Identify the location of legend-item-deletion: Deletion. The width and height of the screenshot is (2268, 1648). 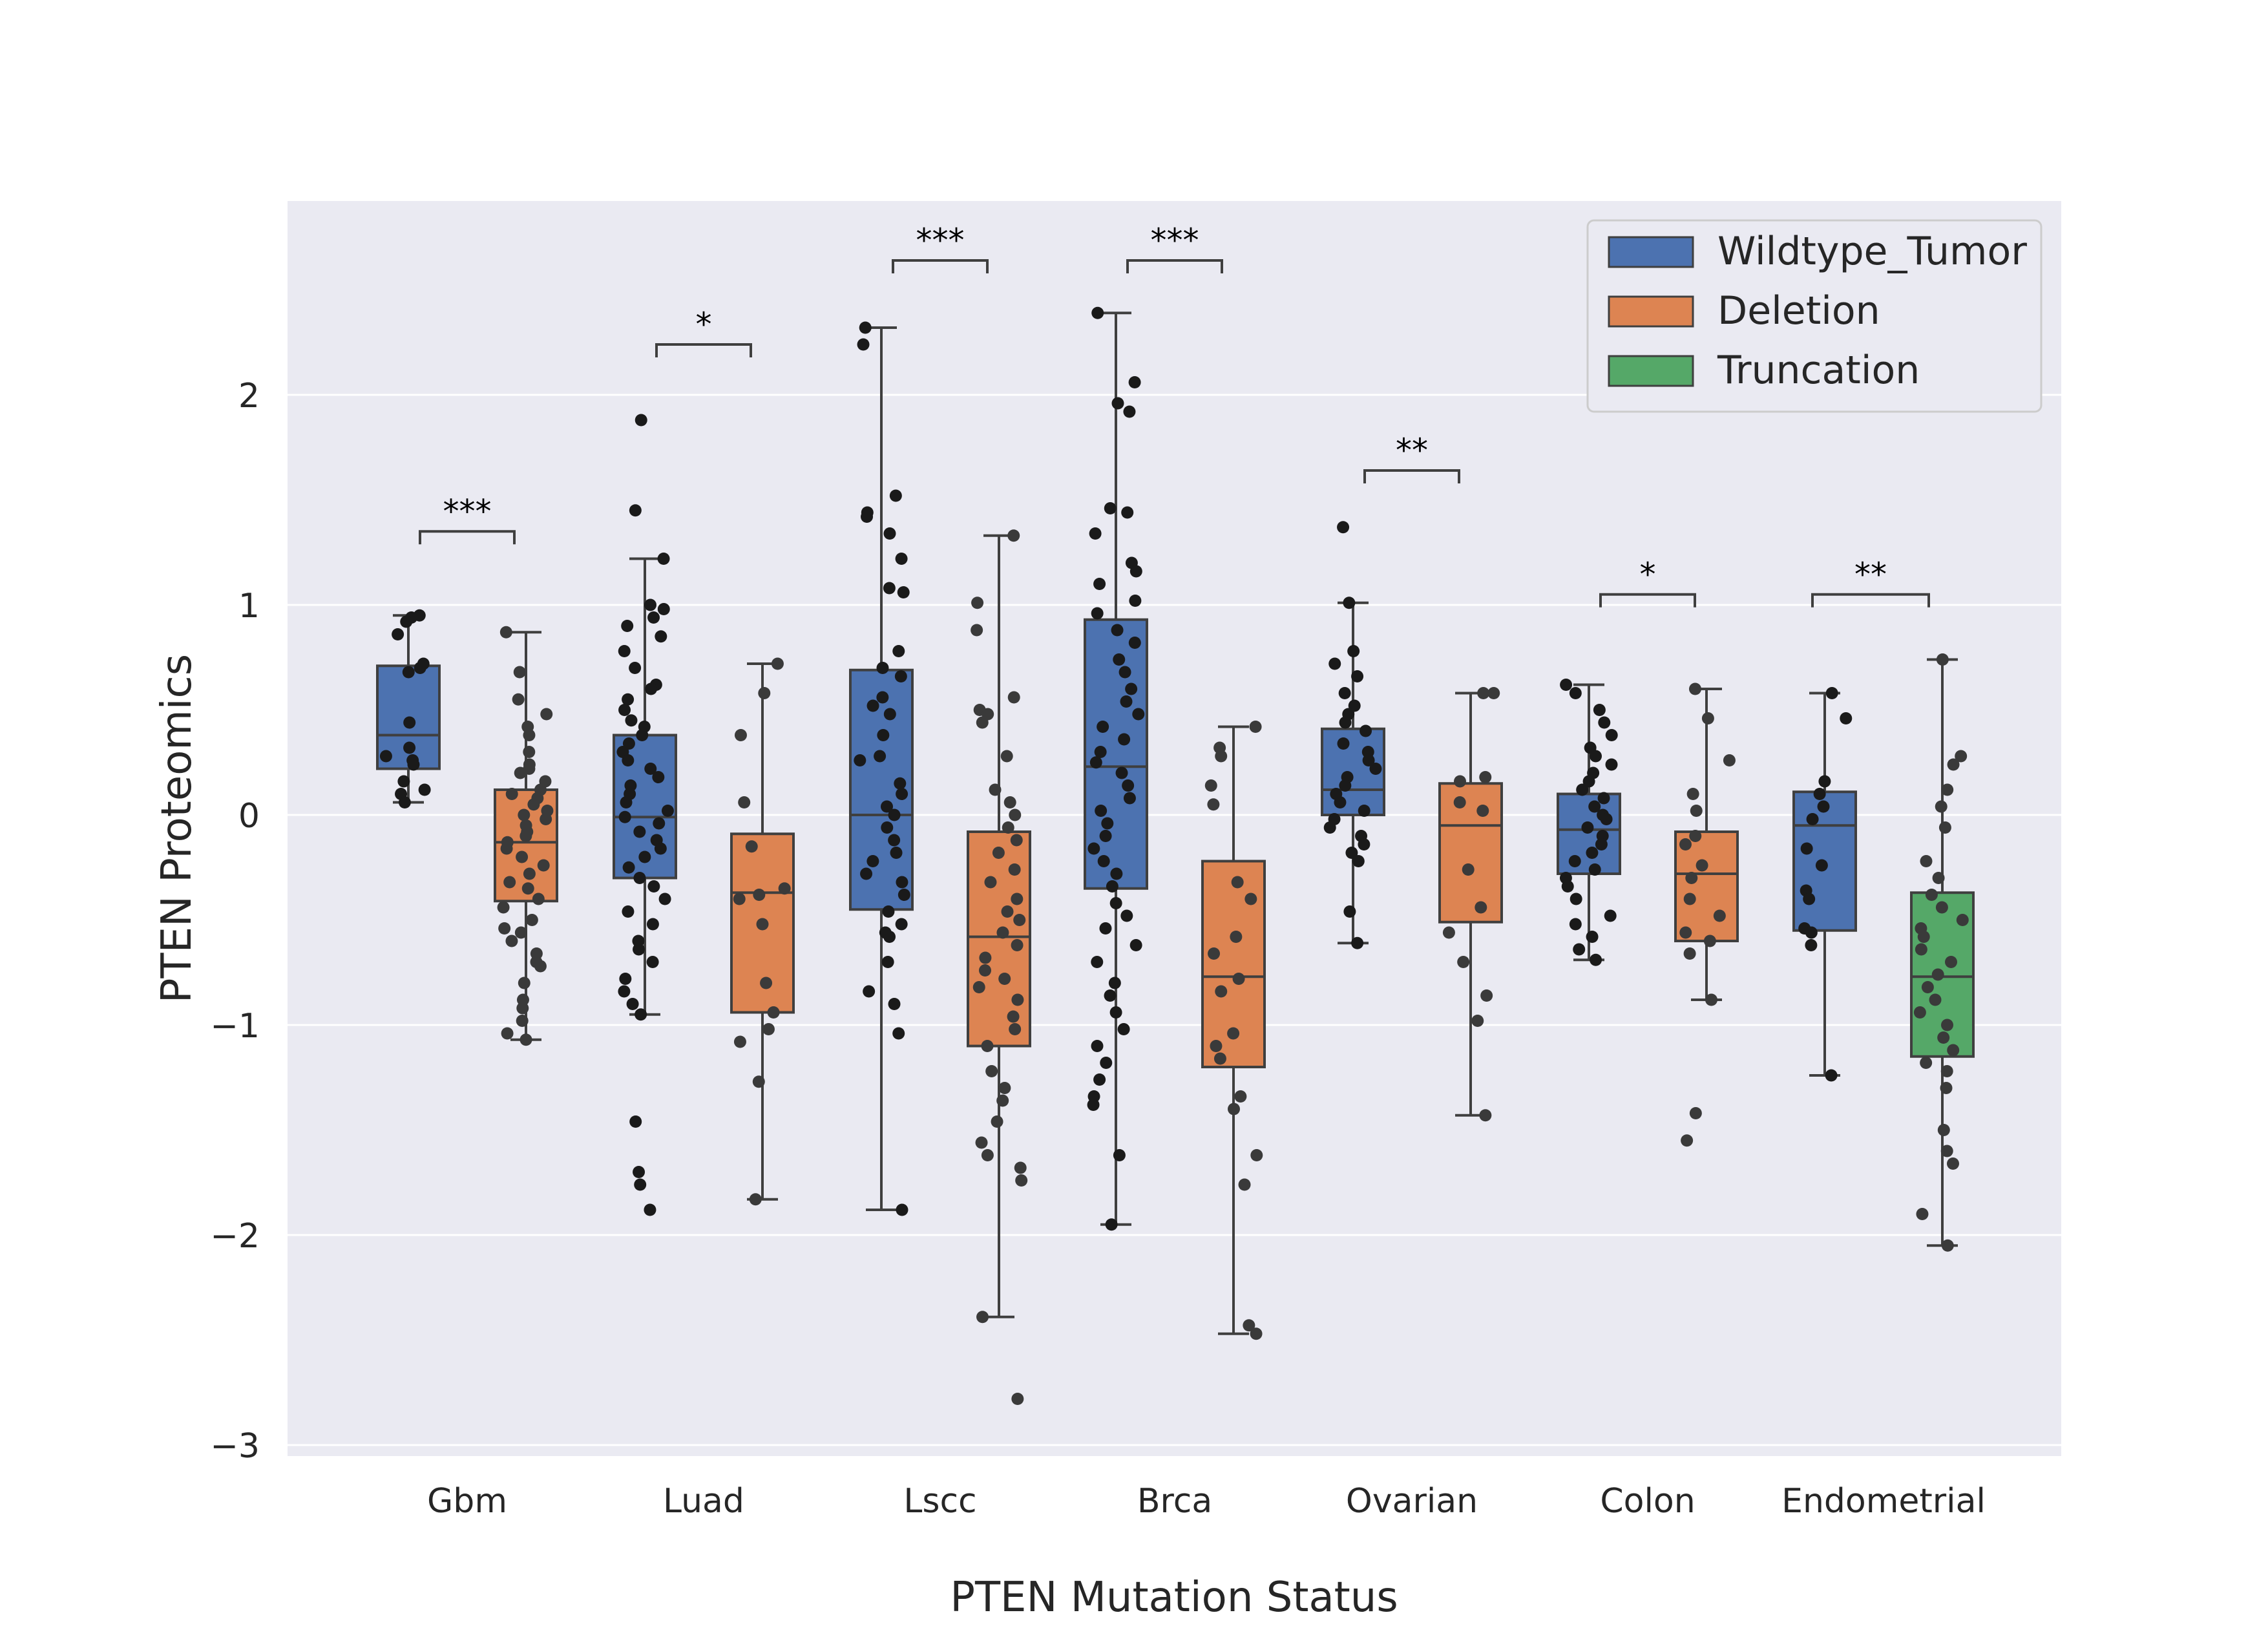
(1744, 310).